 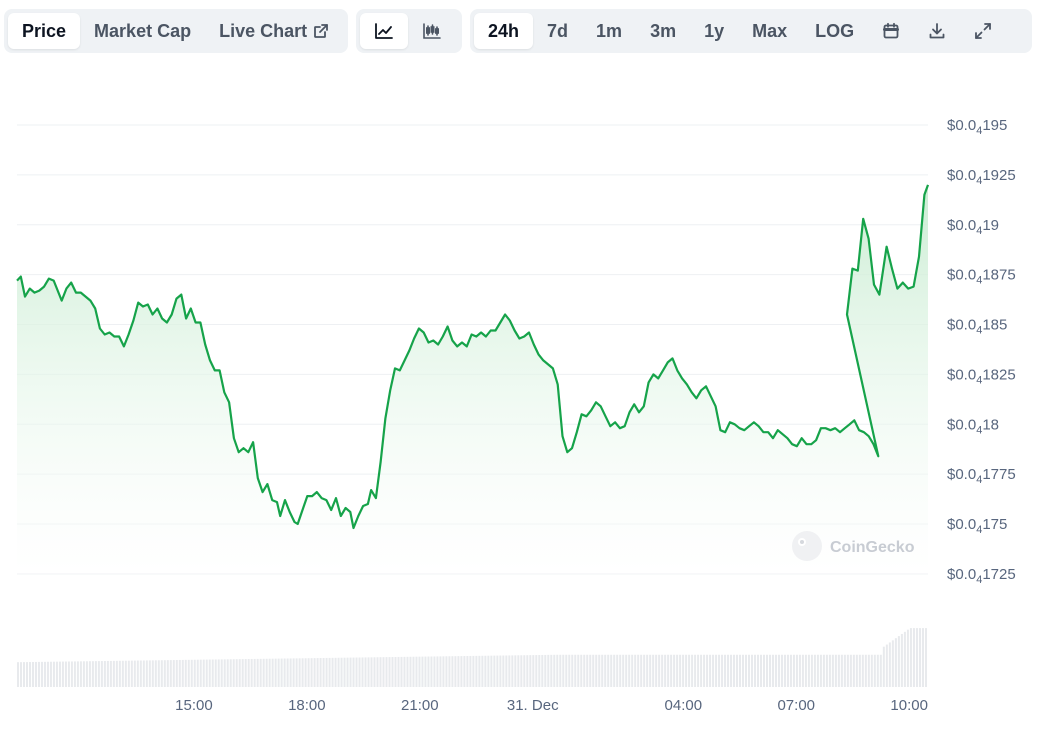 What do you see at coordinates (307, 705) in the screenshot?
I see `x-tick-label: 18:00` at bounding box center [307, 705].